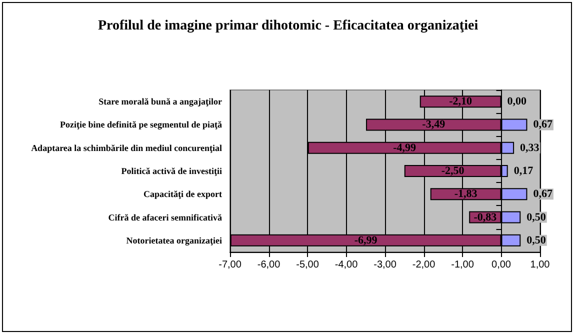 The image size is (576, 336). What do you see at coordinates (269, 265) in the screenshot?
I see `x-tick-label: -6,00` at bounding box center [269, 265].